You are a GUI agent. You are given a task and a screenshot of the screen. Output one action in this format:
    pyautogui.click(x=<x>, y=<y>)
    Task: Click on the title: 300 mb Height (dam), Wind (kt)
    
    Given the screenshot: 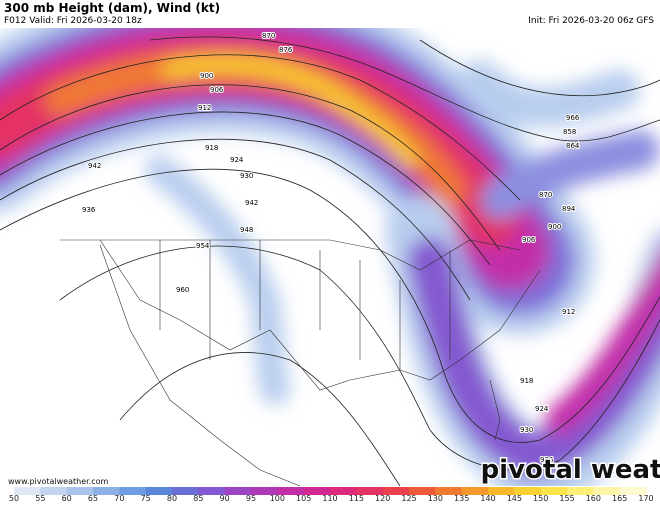 What is the action you would take?
    pyautogui.click(x=112, y=8)
    